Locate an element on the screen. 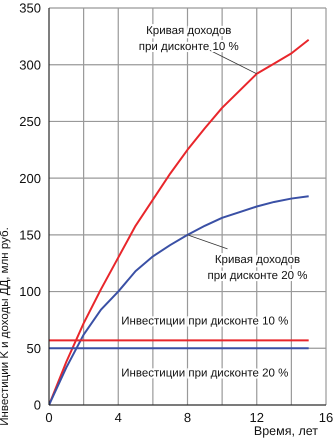 The image size is (334, 445). x-tick-label: 0 is located at coordinates (49, 418).